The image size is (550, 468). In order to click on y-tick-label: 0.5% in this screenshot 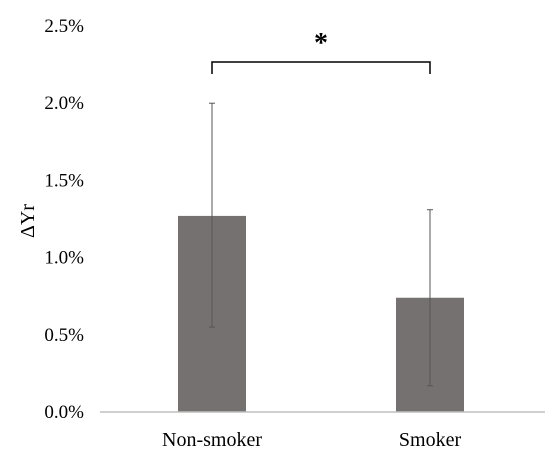, I will do `click(64, 335)`.